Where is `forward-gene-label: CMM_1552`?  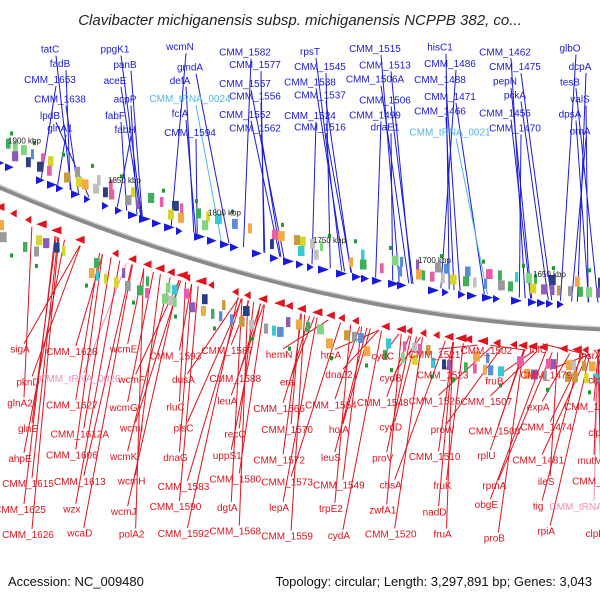 forward-gene-label: CMM_1552 is located at coordinates (245, 115).